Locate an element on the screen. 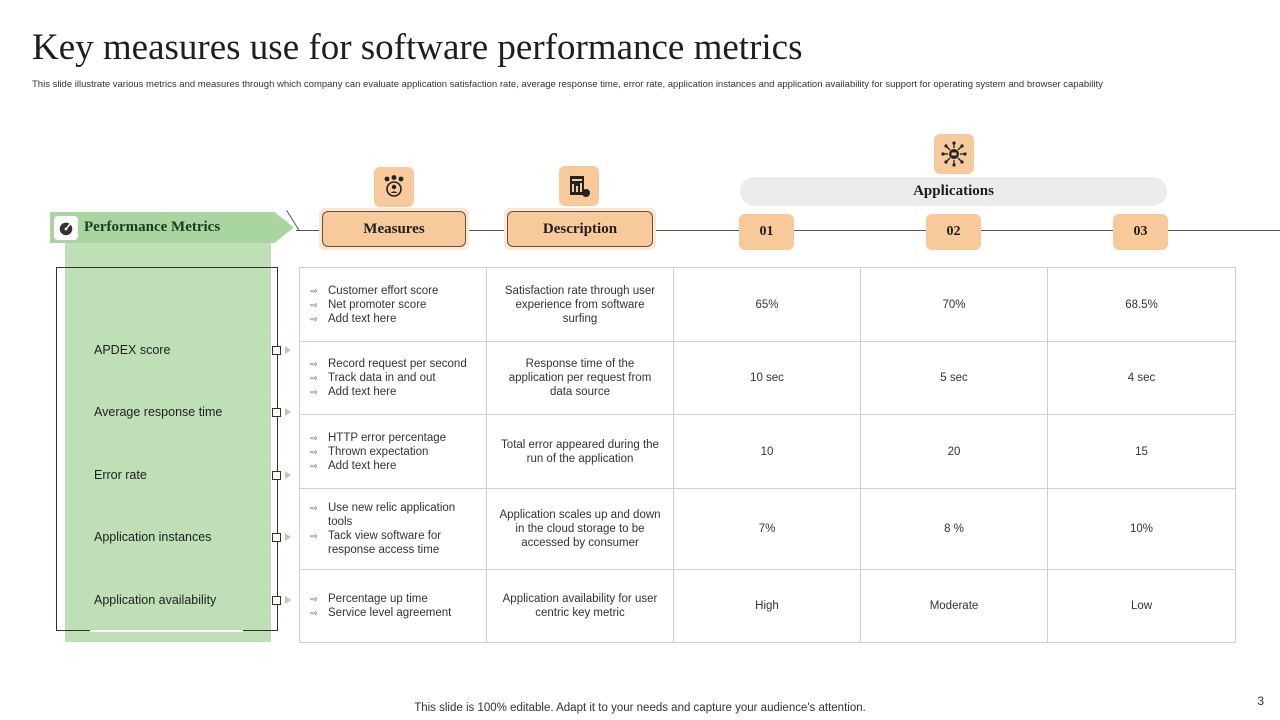 This screenshot has width=1280, height=720. applications-header: Applications is located at coordinates (953, 191).